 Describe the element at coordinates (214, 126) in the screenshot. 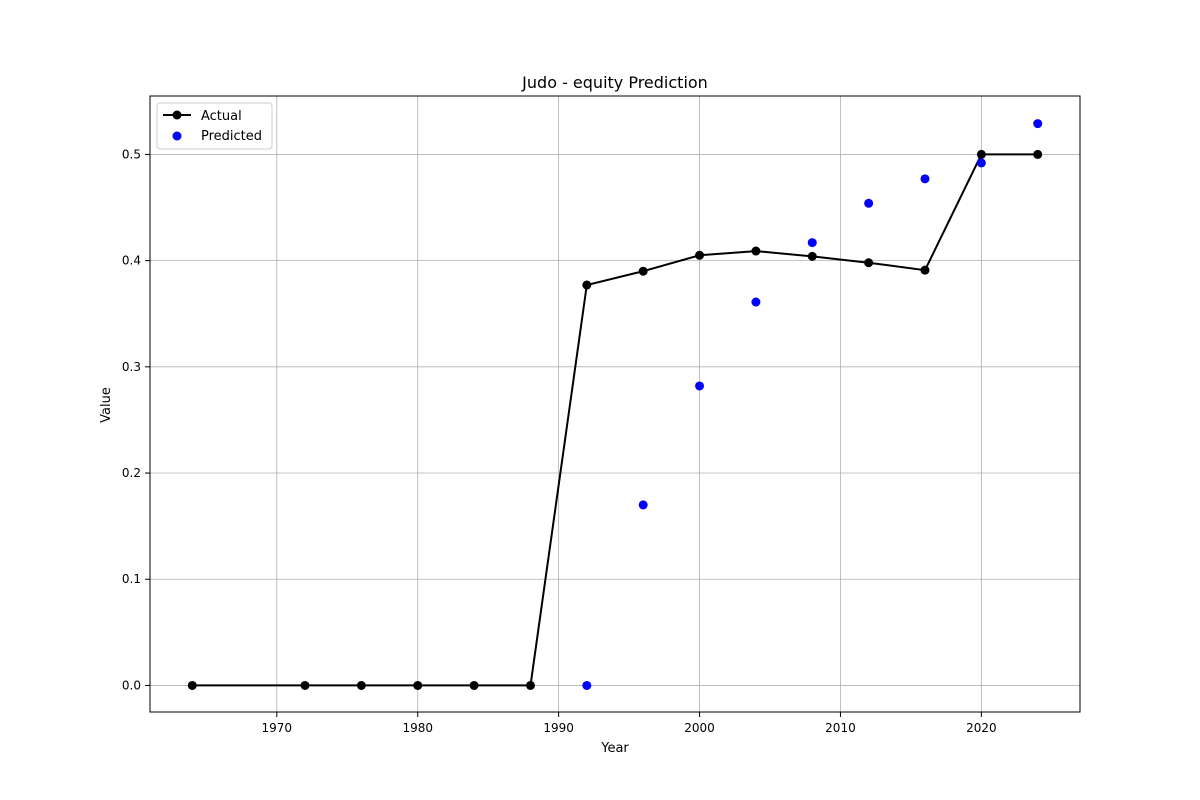

I see `legend: Actual Predicted` at that location.